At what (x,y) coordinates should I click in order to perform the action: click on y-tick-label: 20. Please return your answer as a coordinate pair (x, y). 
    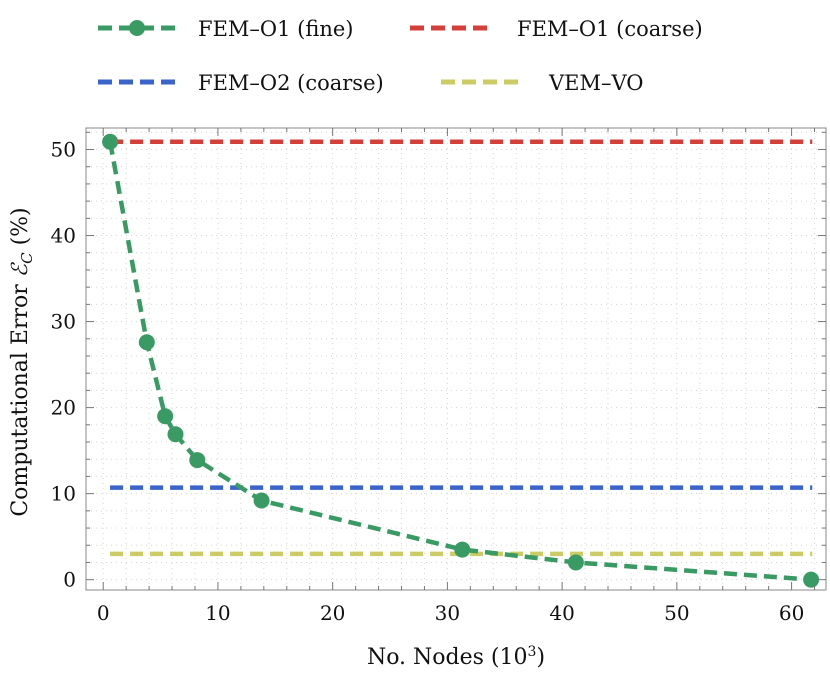
    Looking at the image, I should click on (63, 408).